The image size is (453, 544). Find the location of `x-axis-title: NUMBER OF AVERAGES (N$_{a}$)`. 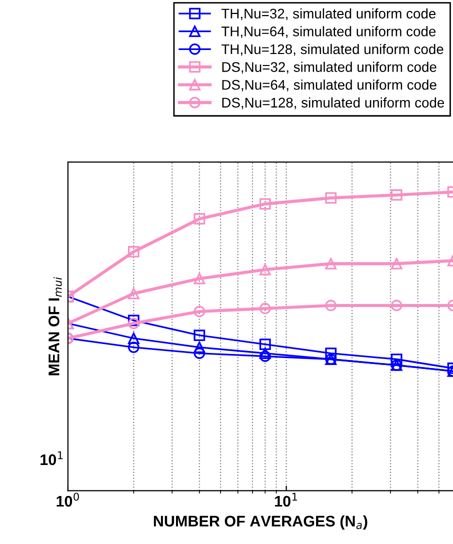

x-axis-title: NUMBER OF AVERAGES (N$_{a}$) is located at coordinates (261, 522).